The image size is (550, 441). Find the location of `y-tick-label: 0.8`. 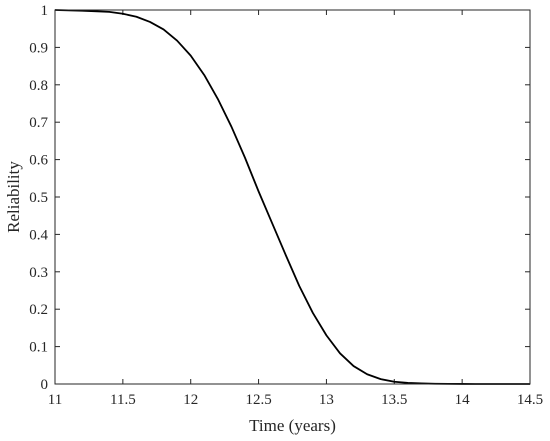

y-tick-label: 0.8 is located at coordinates (38, 86).